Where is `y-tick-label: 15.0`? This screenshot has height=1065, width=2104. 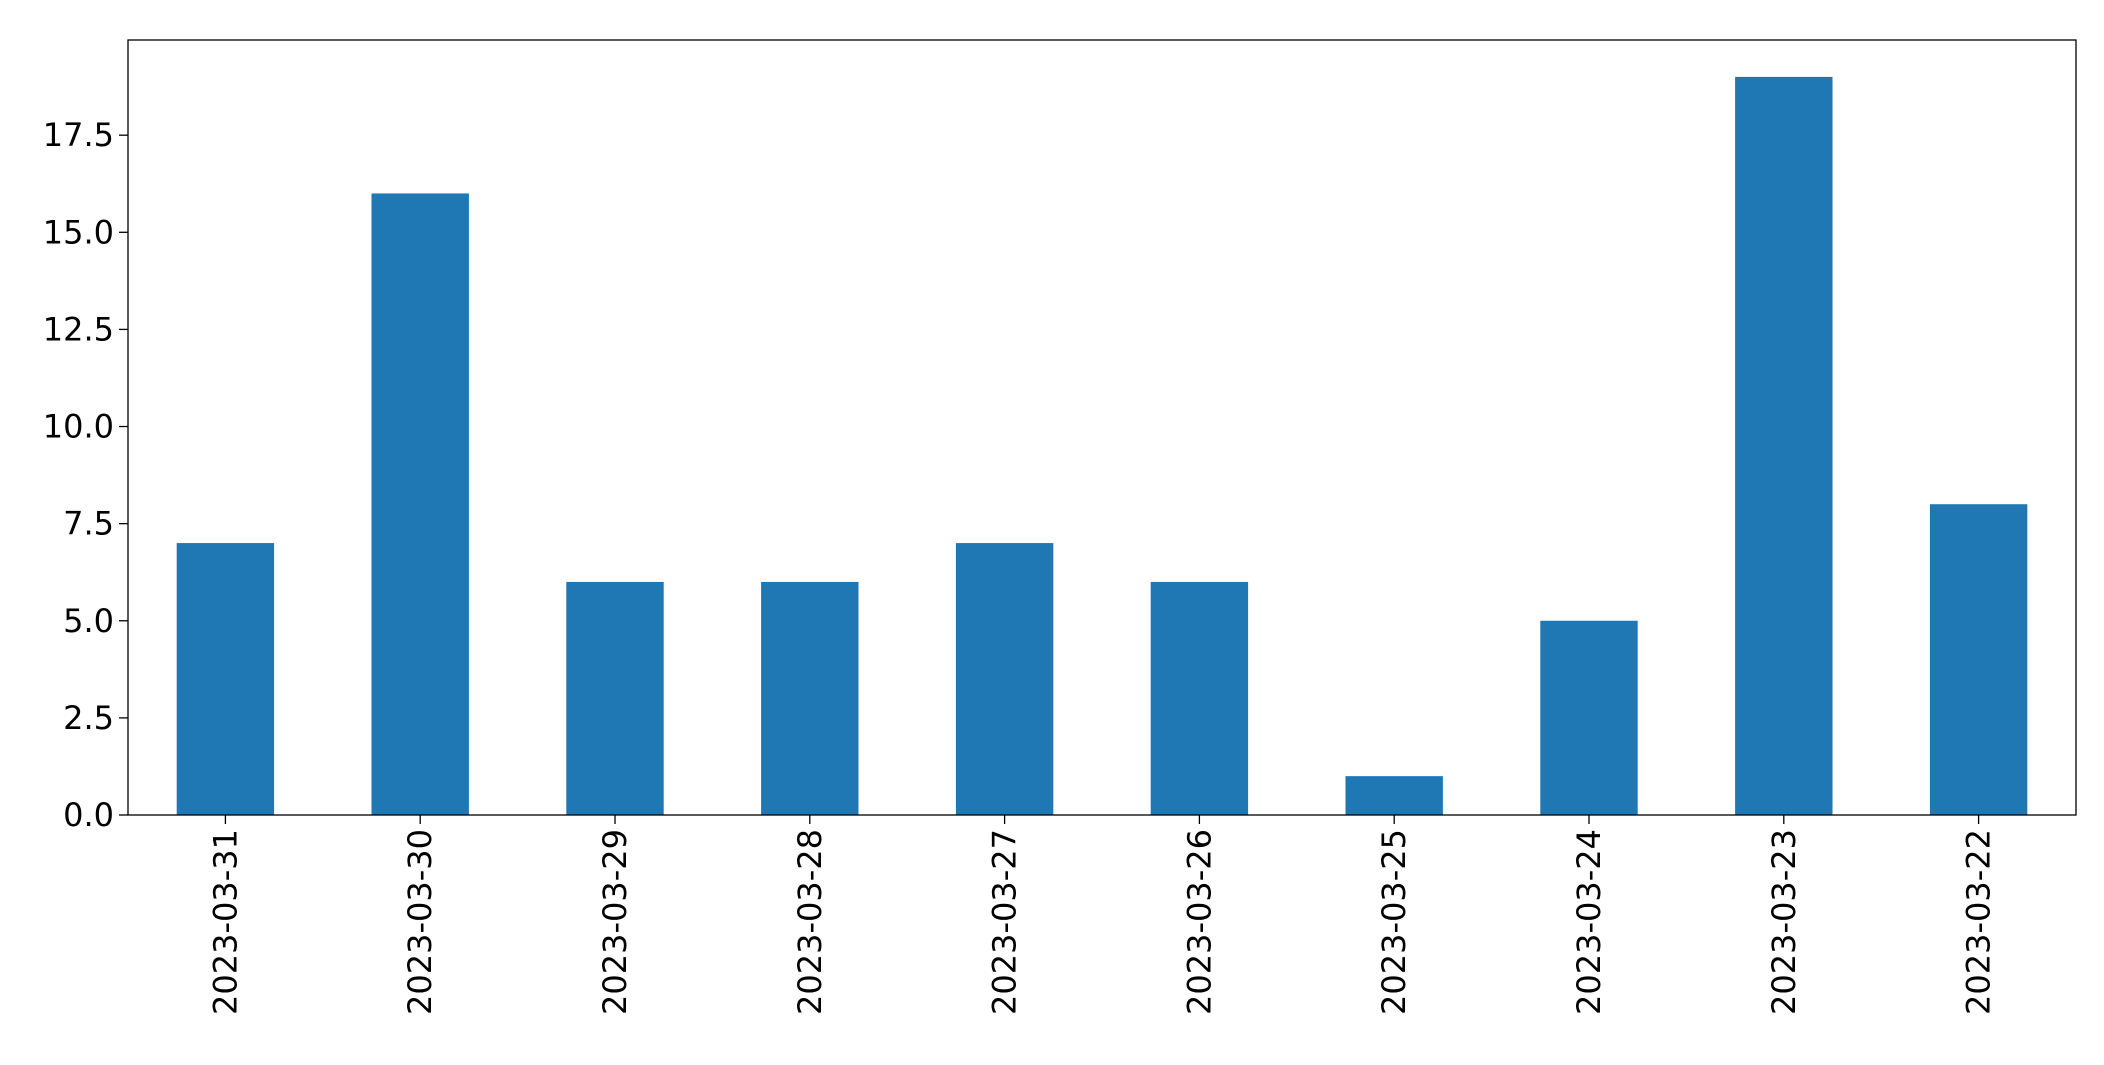
y-tick-label: 15.0 is located at coordinates (78, 232).